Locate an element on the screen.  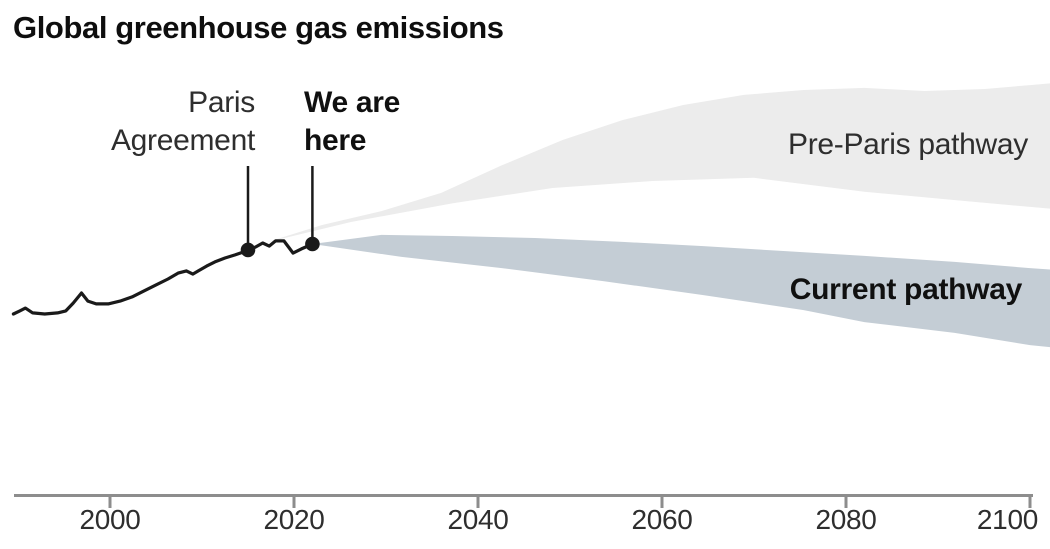
x-axis-tick-label-2080: 2080 is located at coordinates (846, 519).